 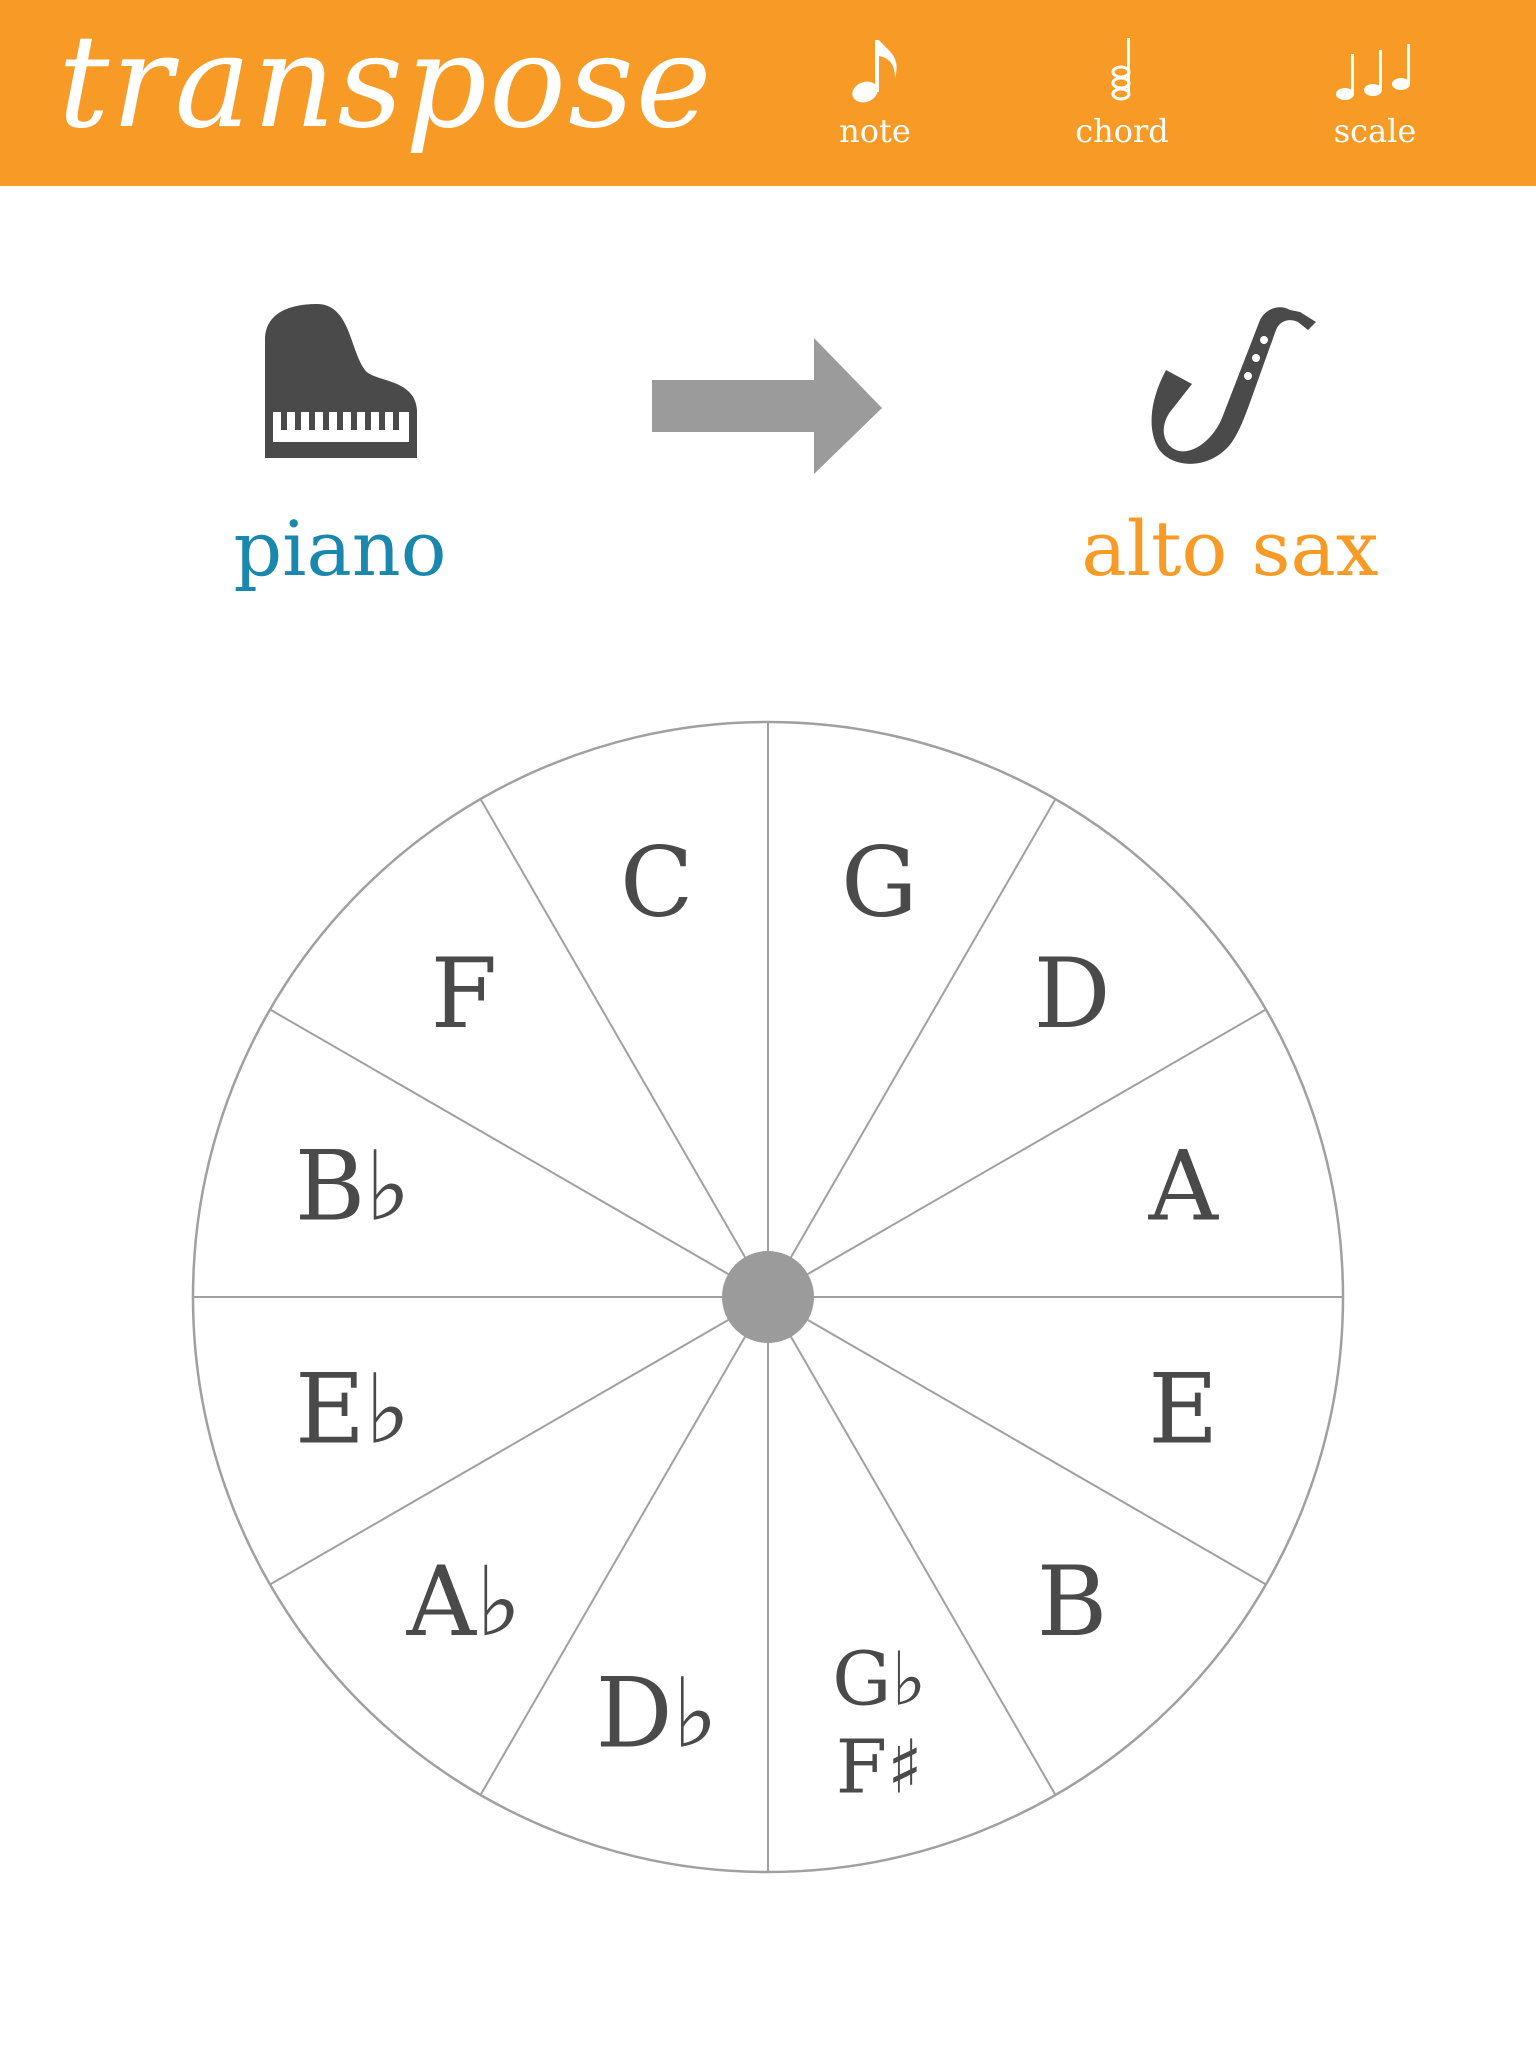 I want to click on key-segment-label: D, so click(x=1072, y=994).